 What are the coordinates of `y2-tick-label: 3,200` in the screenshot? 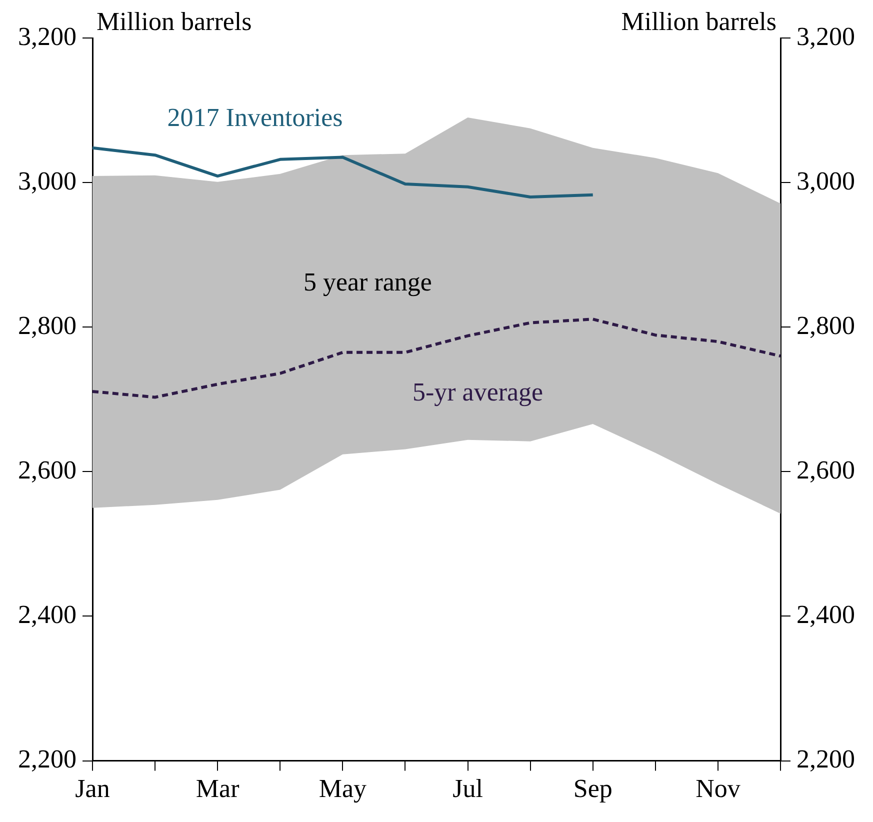 It's located at (825, 36).